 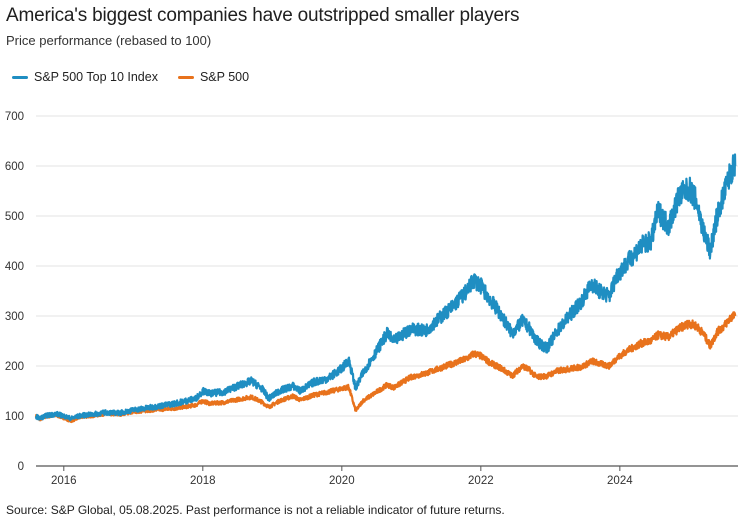 I want to click on y-tick-label: 500, so click(x=14, y=217).